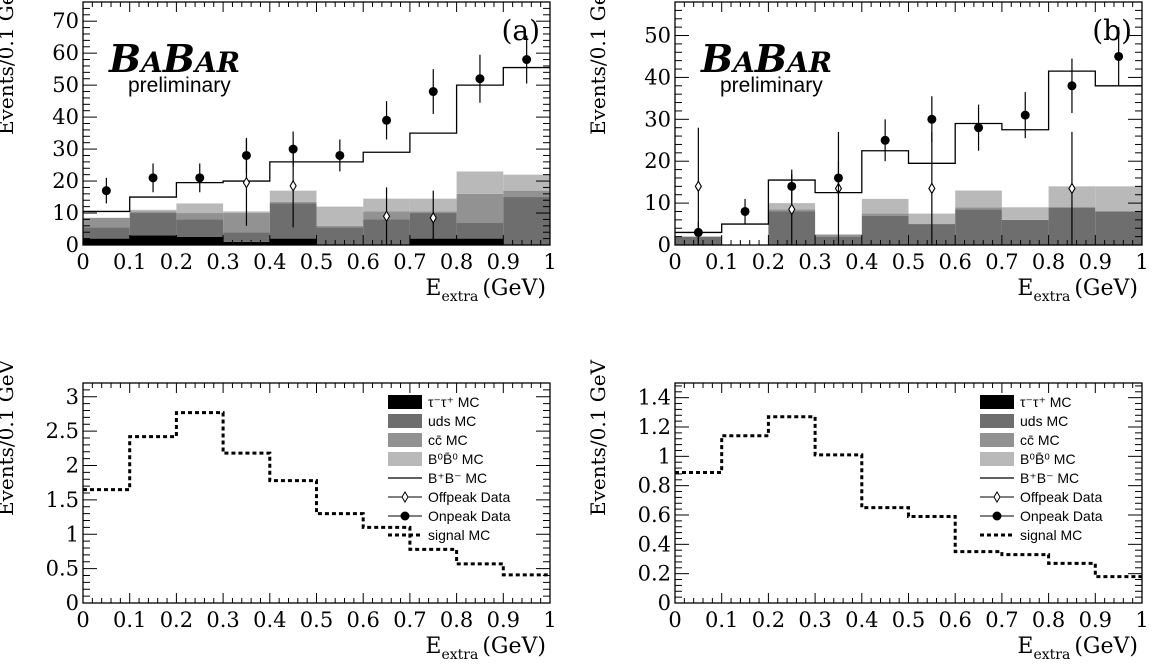  I want to click on legend-label: cc̄ MC, so click(1040, 440).